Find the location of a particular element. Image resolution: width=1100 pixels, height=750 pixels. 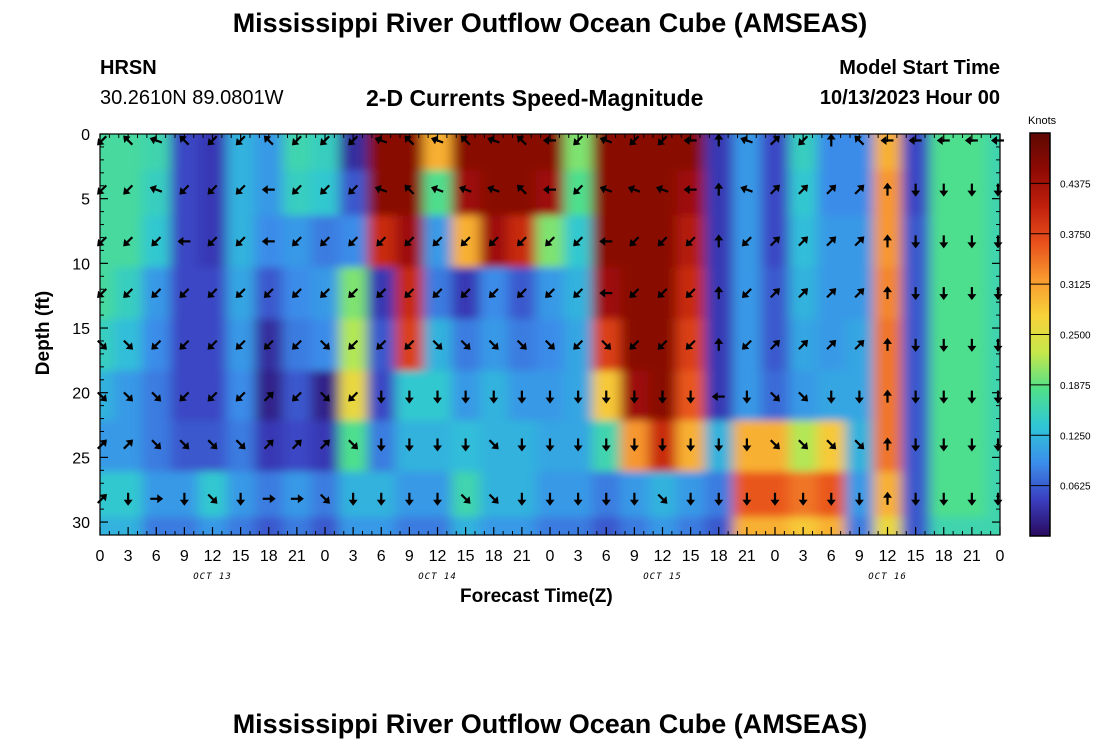

x-tick-label: 6 is located at coordinates (156, 556).